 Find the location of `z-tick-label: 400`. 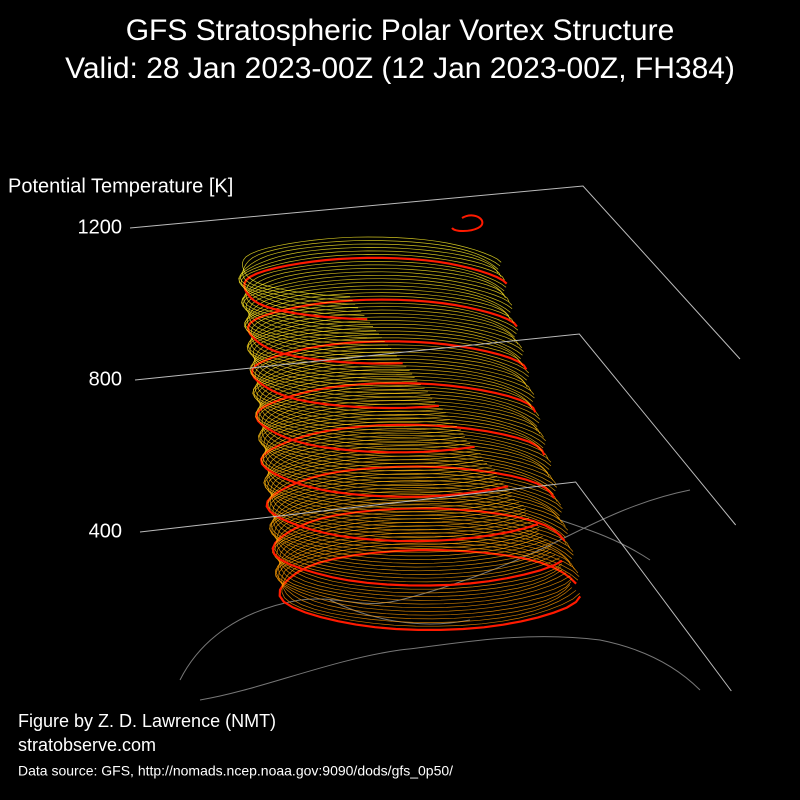

z-tick-label: 400 is located at coordinates (105, 531).